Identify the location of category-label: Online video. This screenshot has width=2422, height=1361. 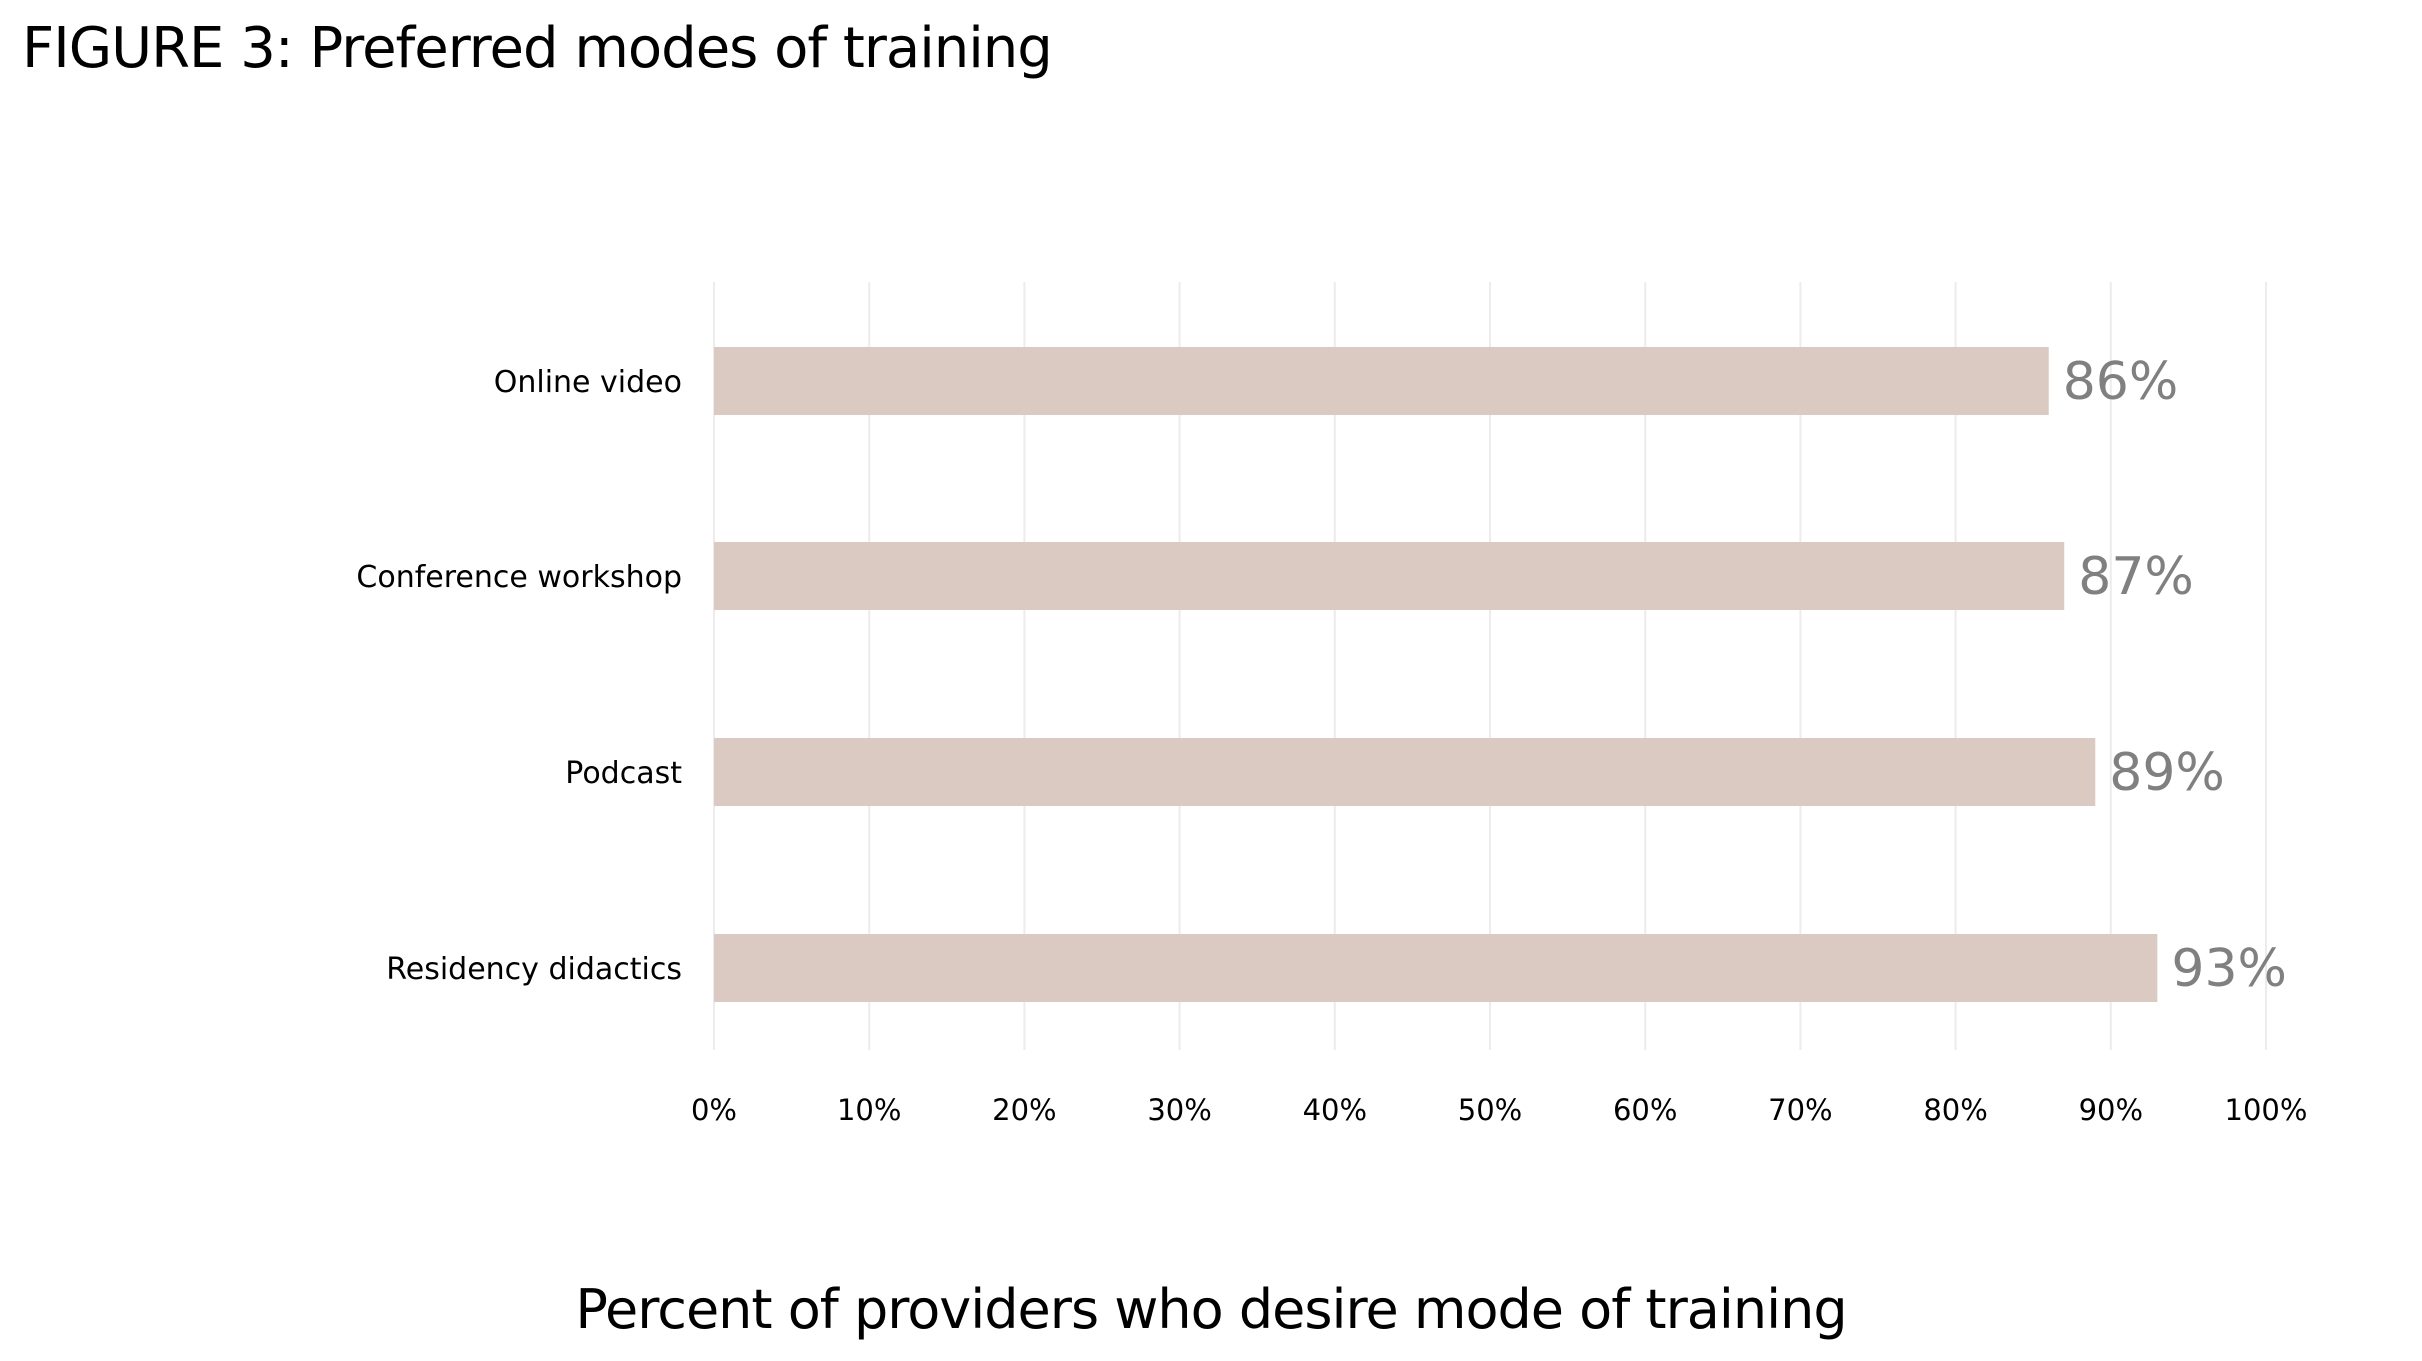
(588, 382).